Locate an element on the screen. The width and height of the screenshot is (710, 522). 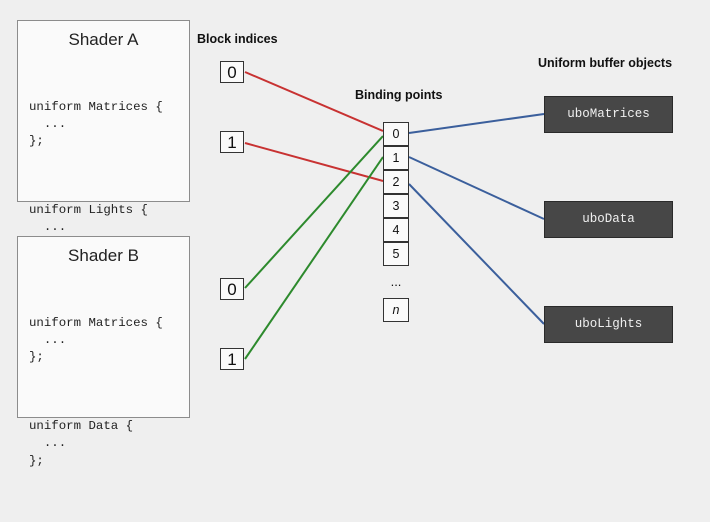
binding-point-2: 2 is located at coordinates (396, 182).